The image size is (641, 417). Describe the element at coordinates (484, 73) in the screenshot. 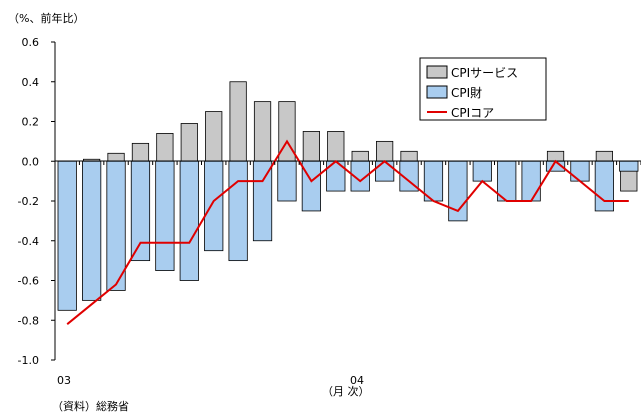

I see `legend-label-service: CPIサービス` at that location.